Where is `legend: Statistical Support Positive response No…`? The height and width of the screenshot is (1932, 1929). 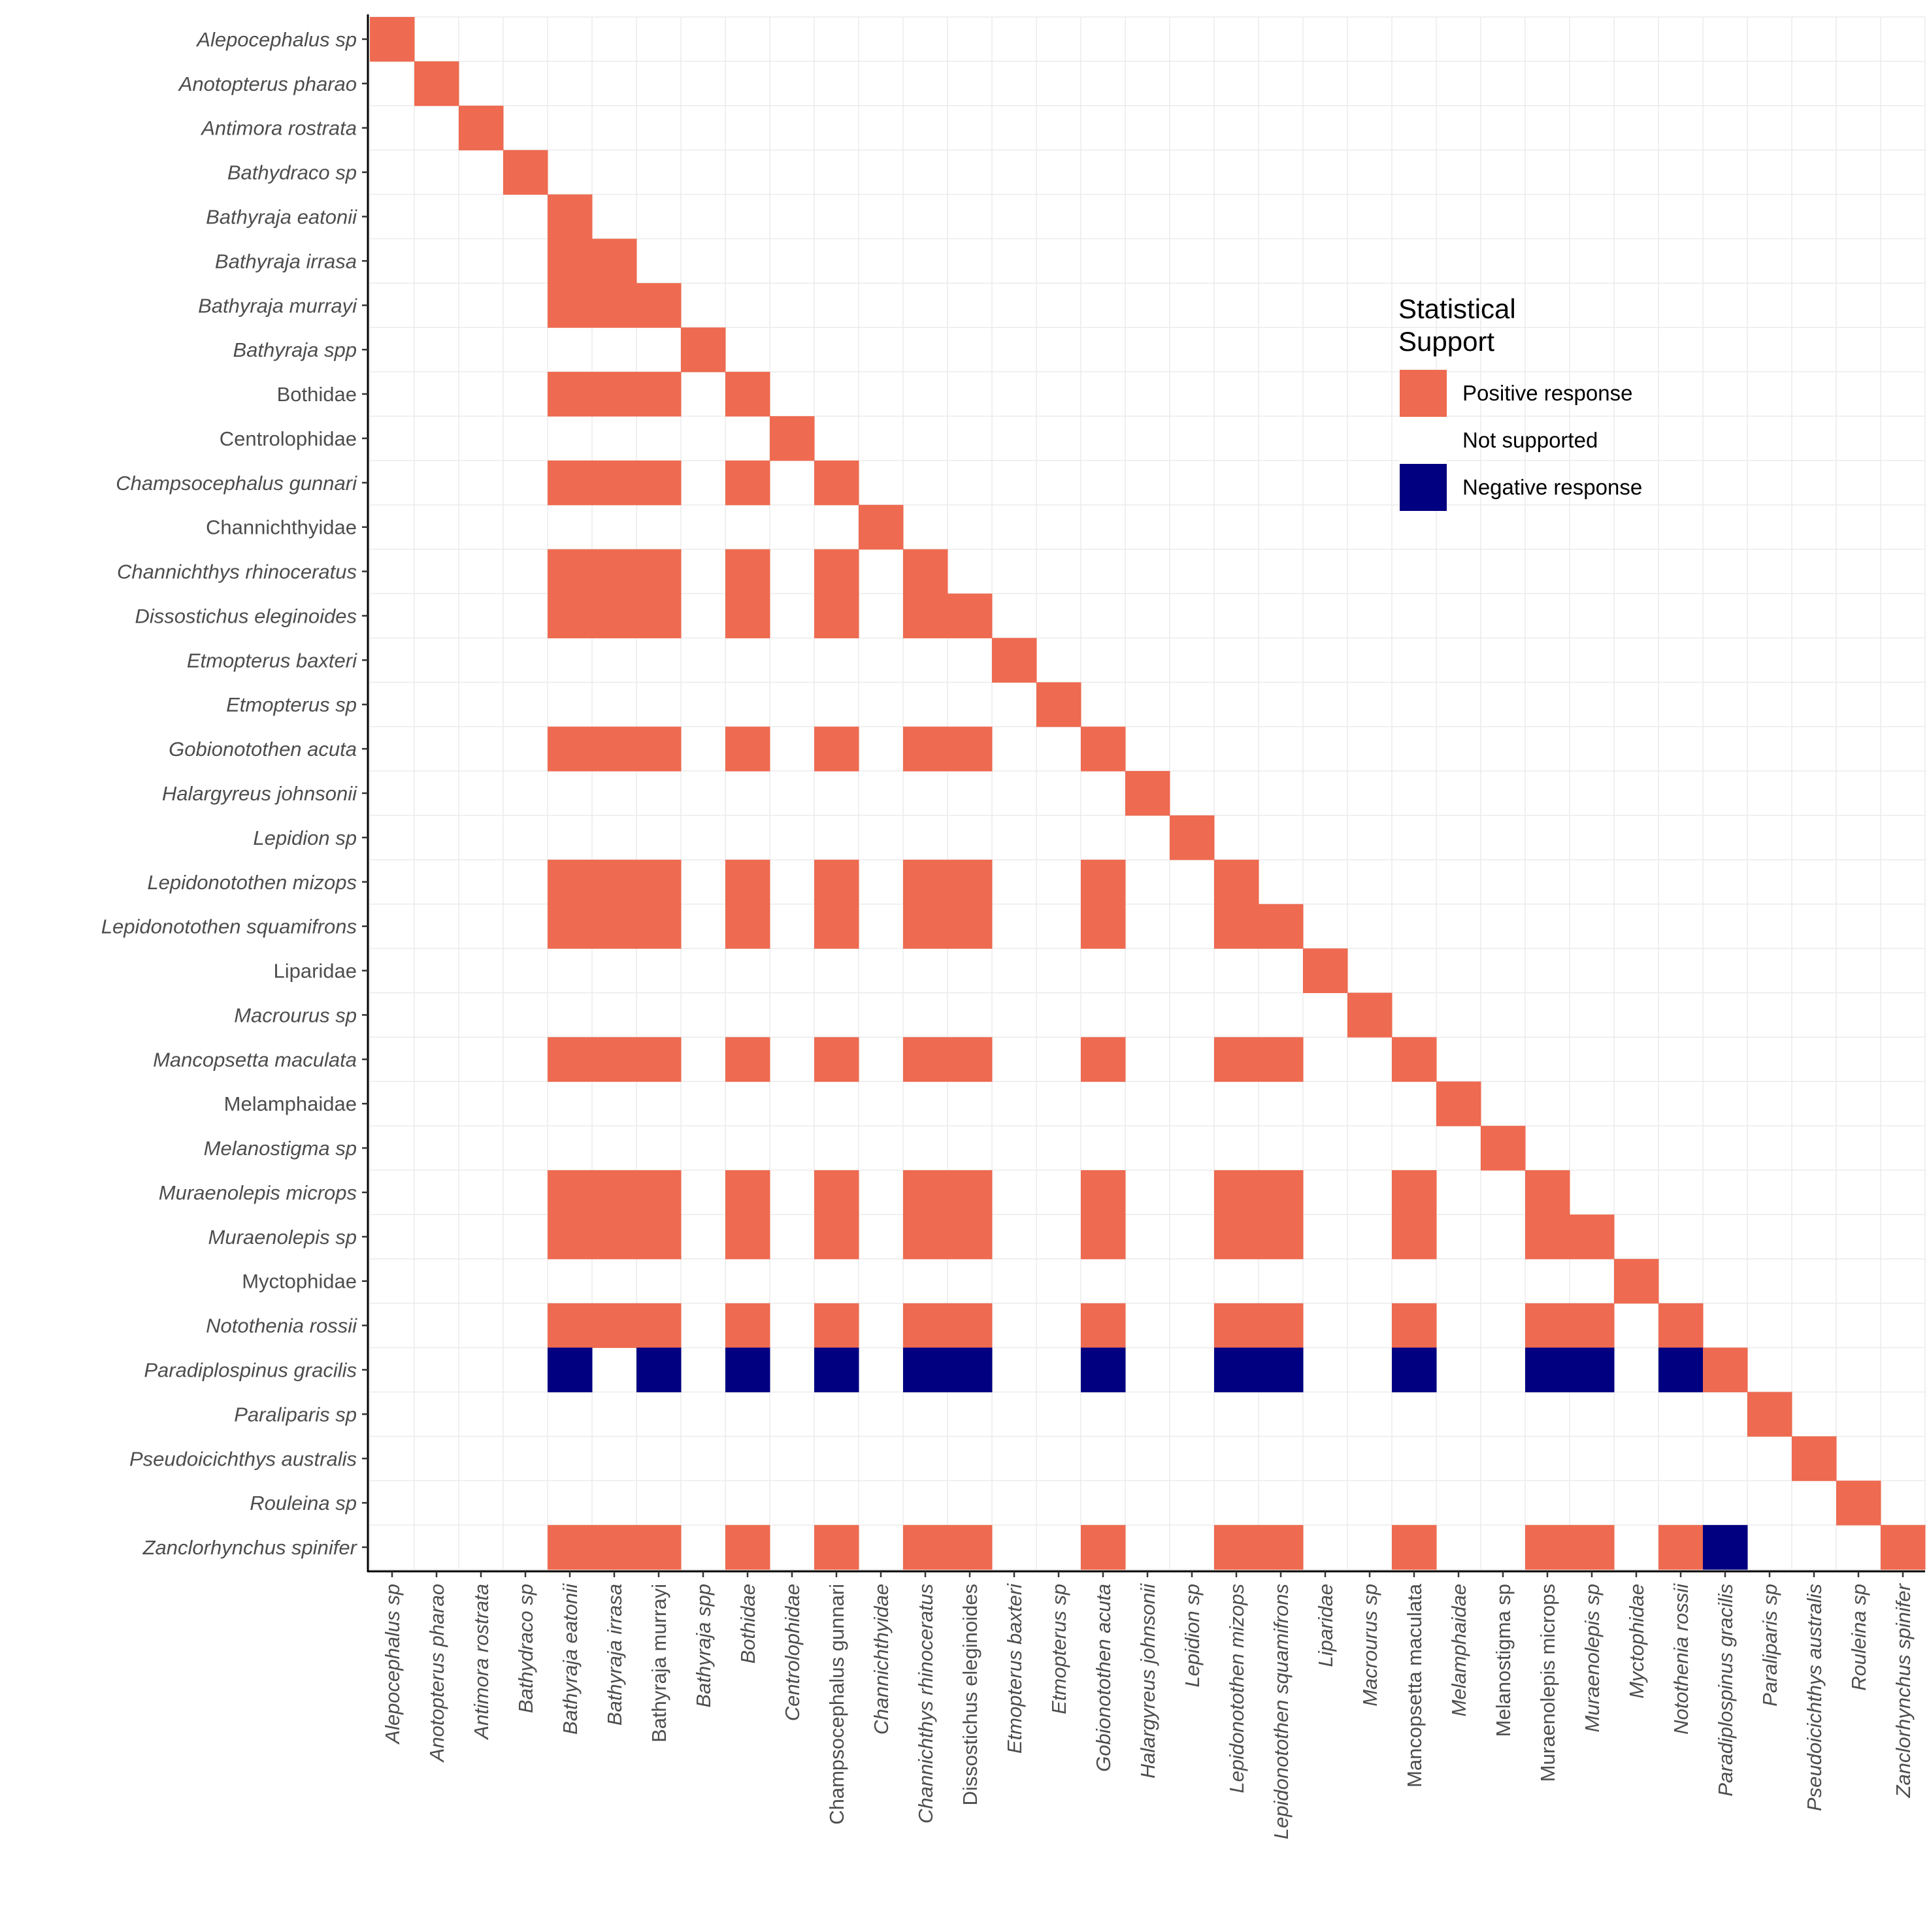
legend: Statistical Support Positive response No… is located at coordinates (1520, 402).